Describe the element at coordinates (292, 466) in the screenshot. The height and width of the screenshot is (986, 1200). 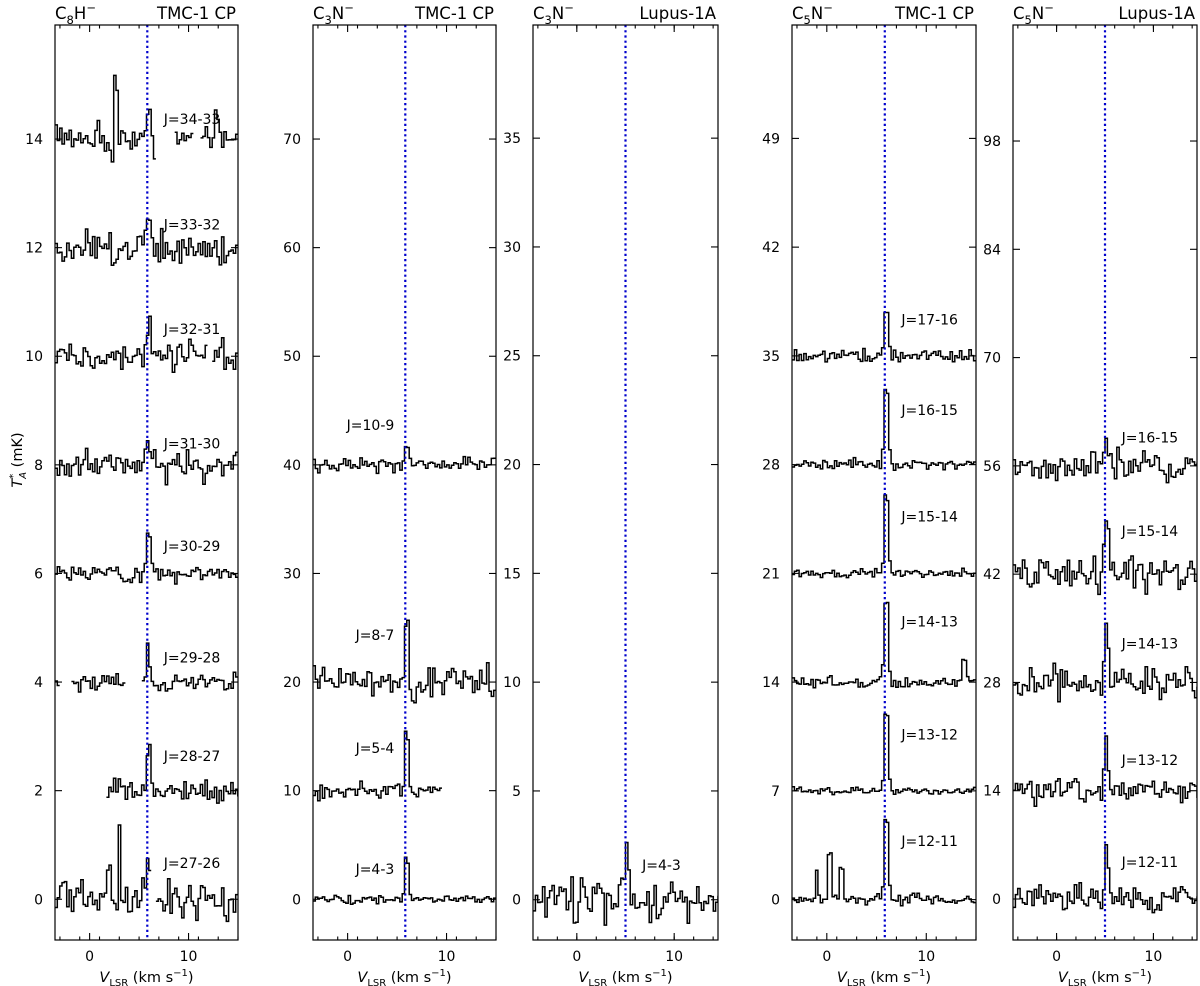
I see `y-tick-label: 40` at that location.